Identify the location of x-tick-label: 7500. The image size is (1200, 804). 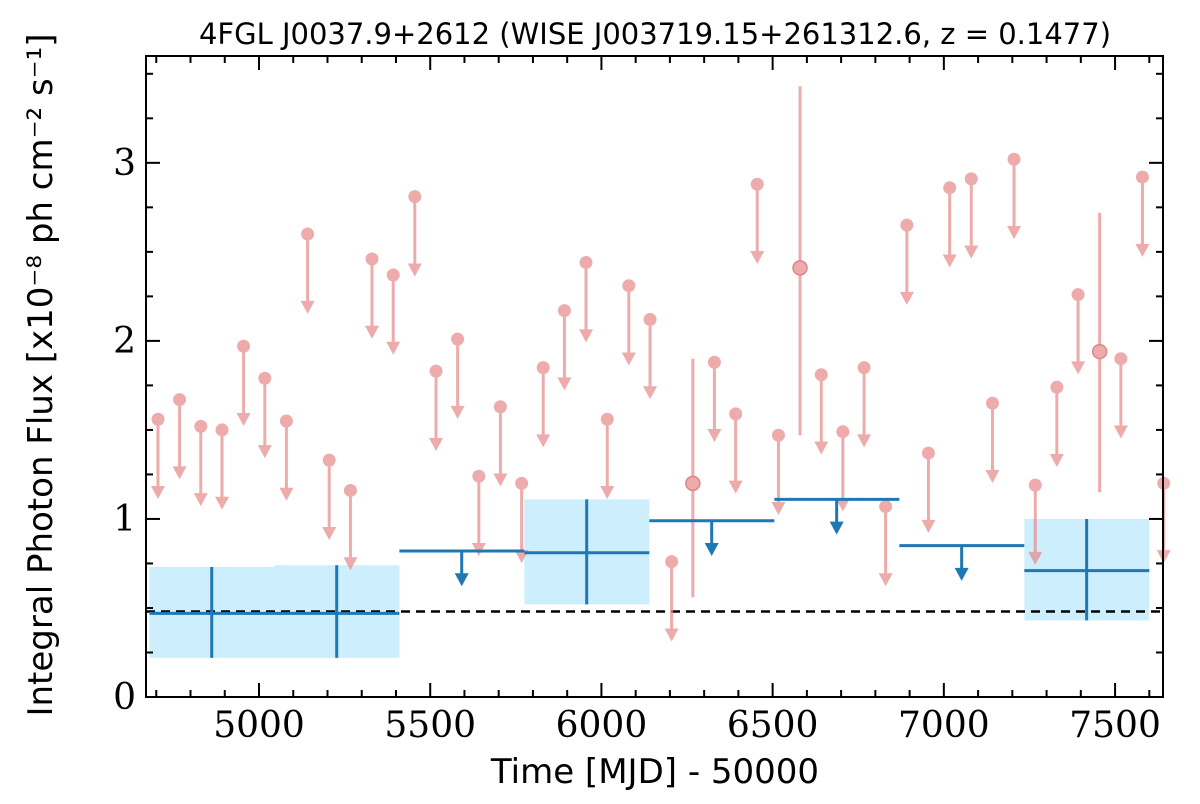
(1115, 725).